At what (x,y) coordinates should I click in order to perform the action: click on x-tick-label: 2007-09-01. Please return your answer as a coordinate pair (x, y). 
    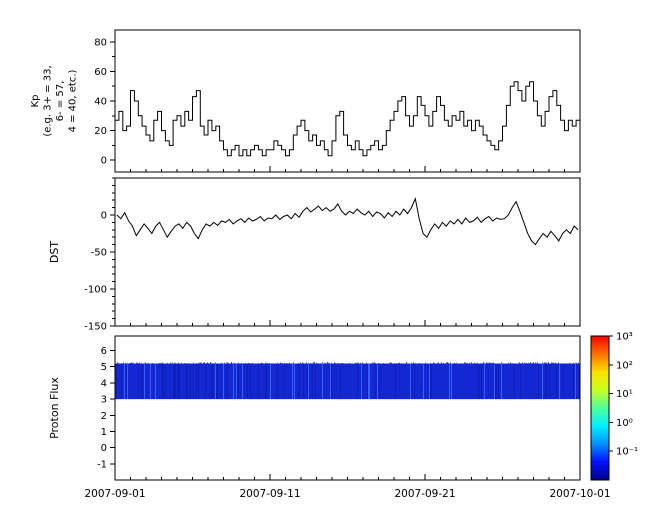
    Looking at the image, I should click on (114, 494).